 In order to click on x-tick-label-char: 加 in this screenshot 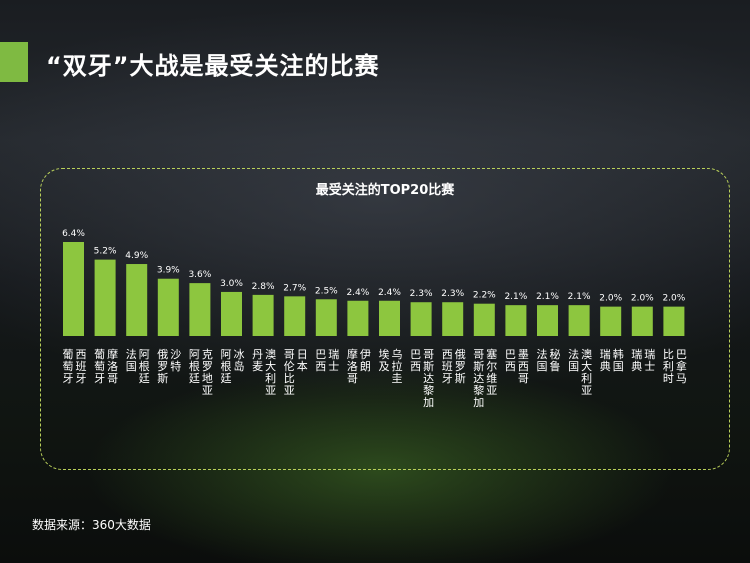, I will do `click(428, 402)`.